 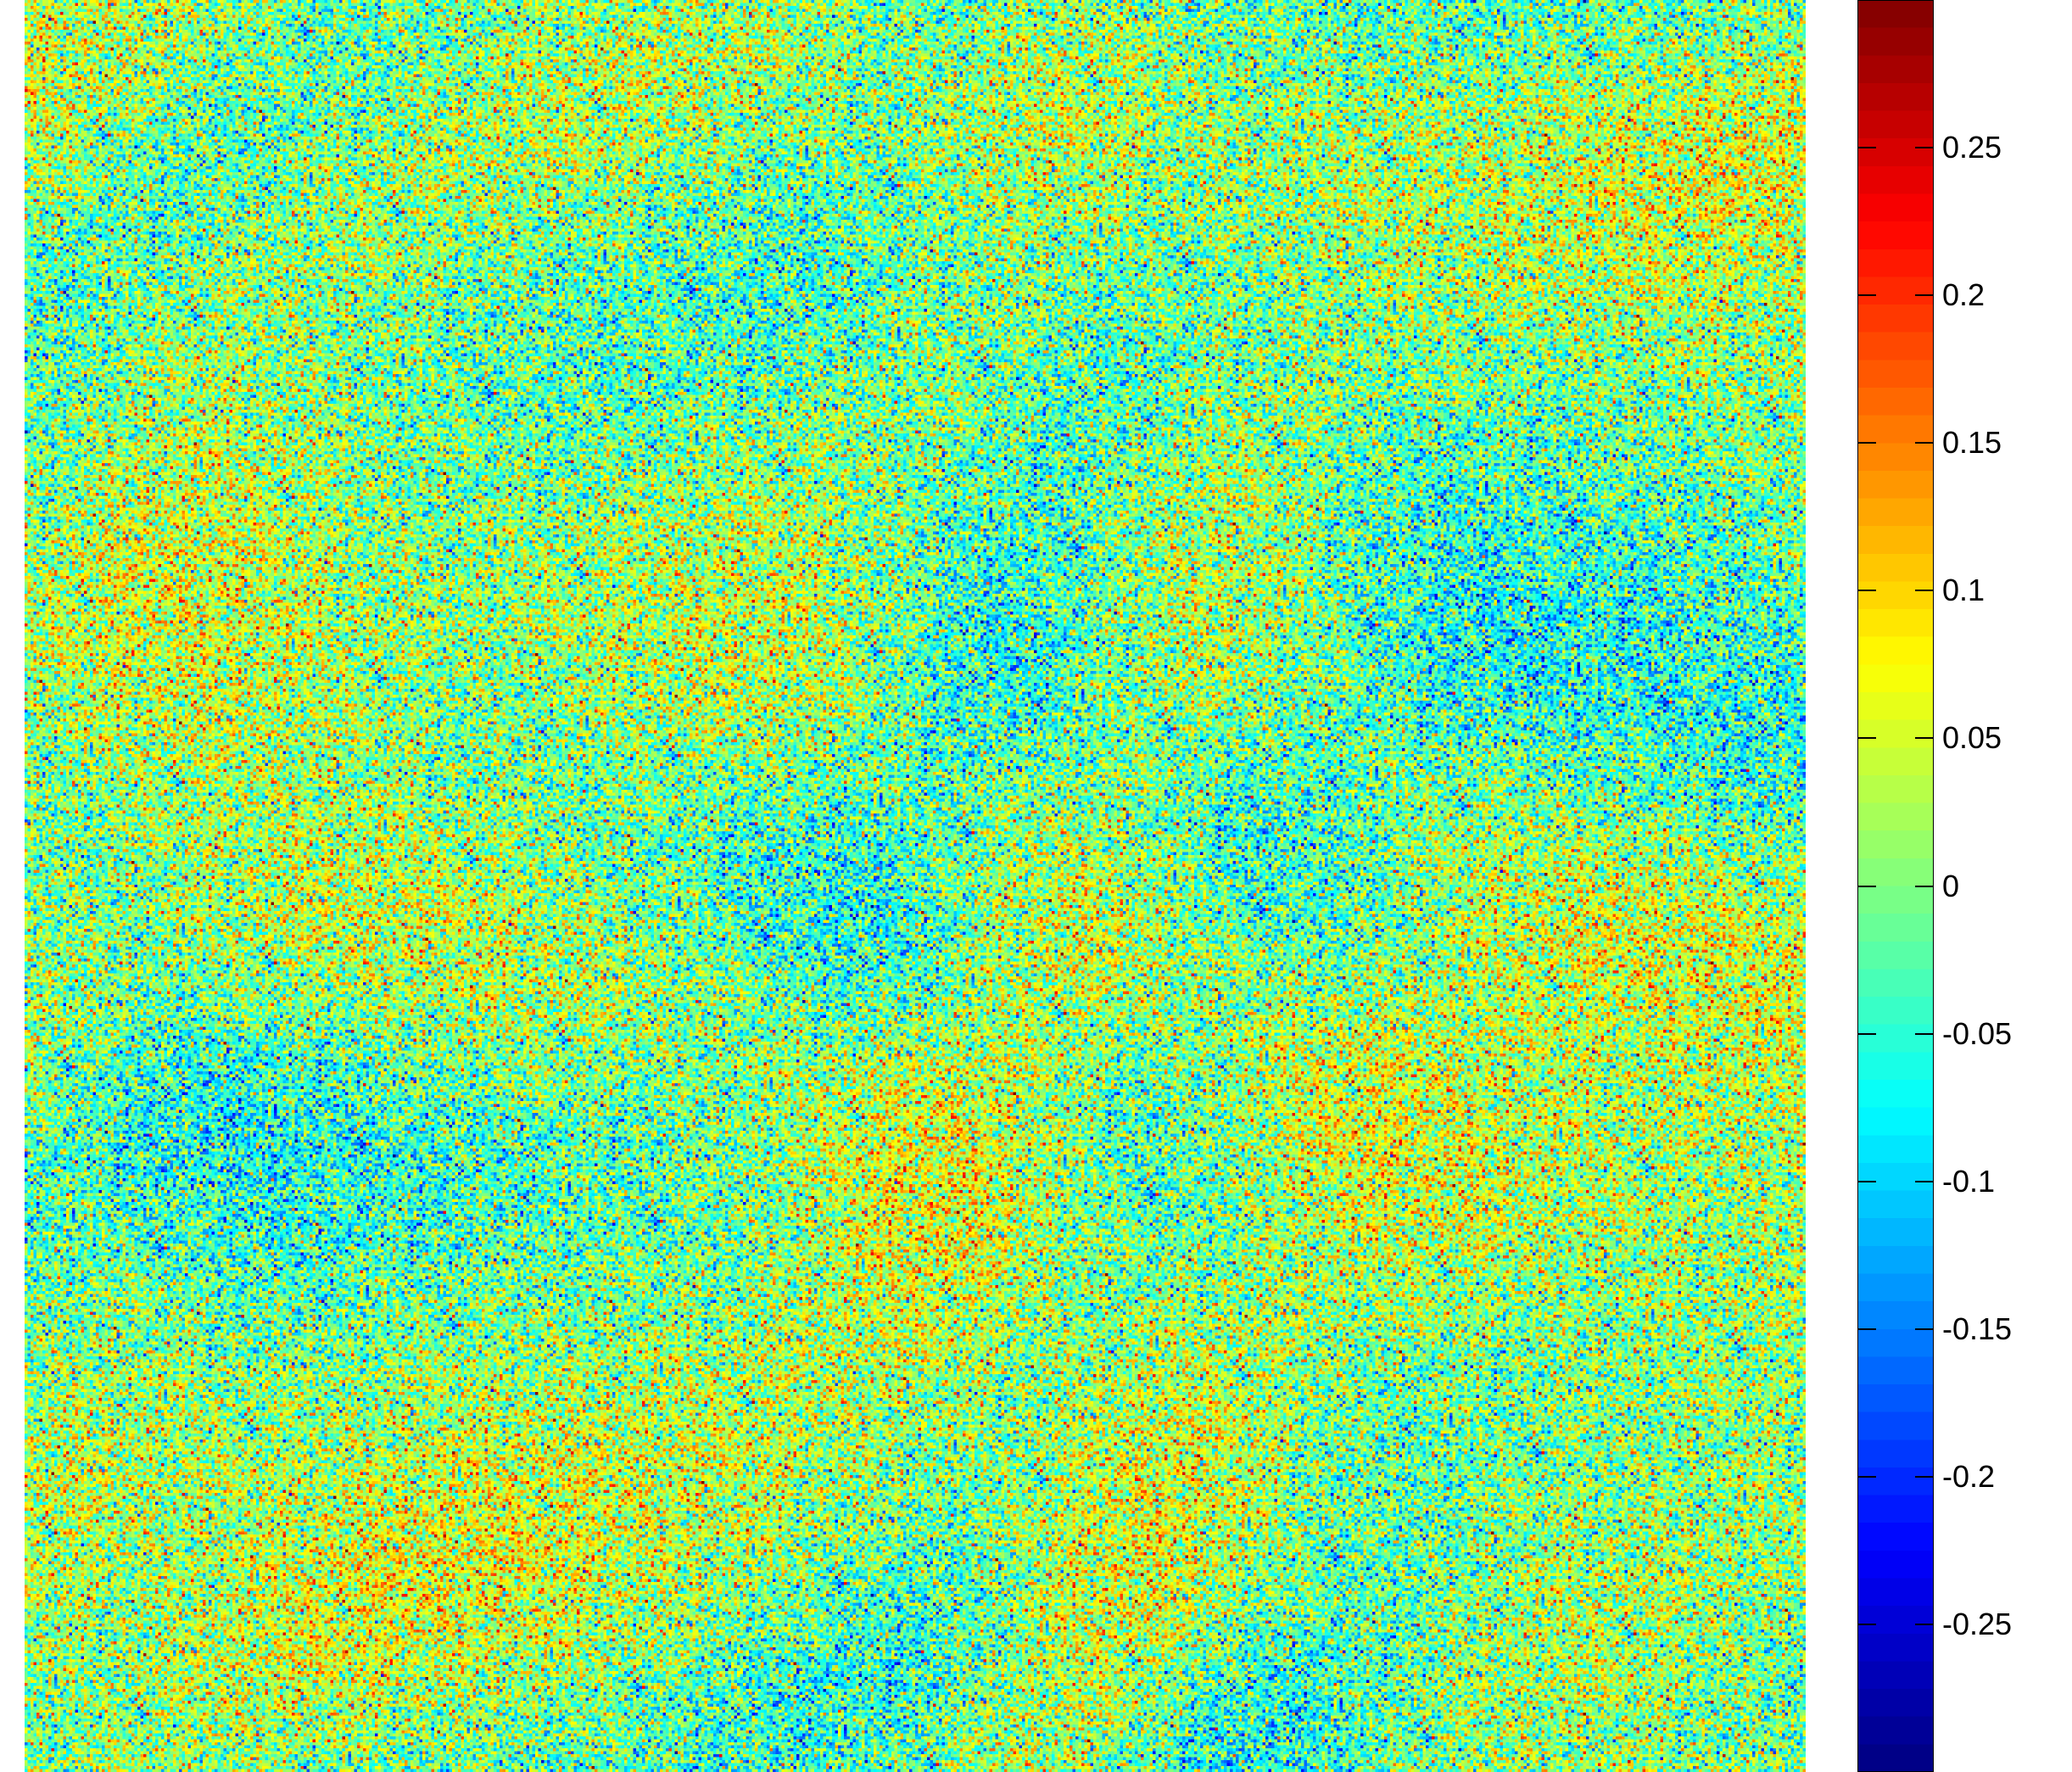 I want to click on colorbar-tick-label: 0.15, so click(x=1972, y=443).